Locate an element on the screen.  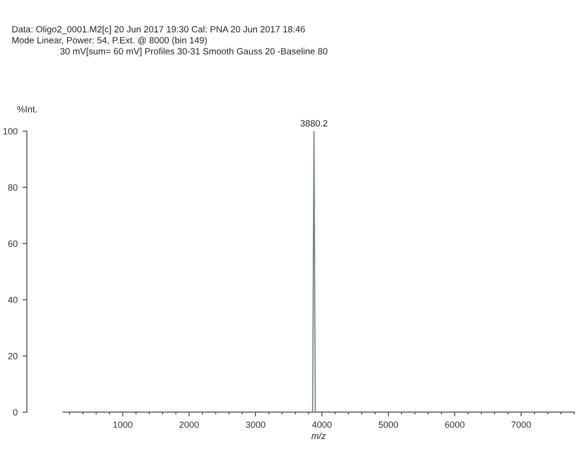
y-tick-label: 60 is located at coordinates (13, 243).